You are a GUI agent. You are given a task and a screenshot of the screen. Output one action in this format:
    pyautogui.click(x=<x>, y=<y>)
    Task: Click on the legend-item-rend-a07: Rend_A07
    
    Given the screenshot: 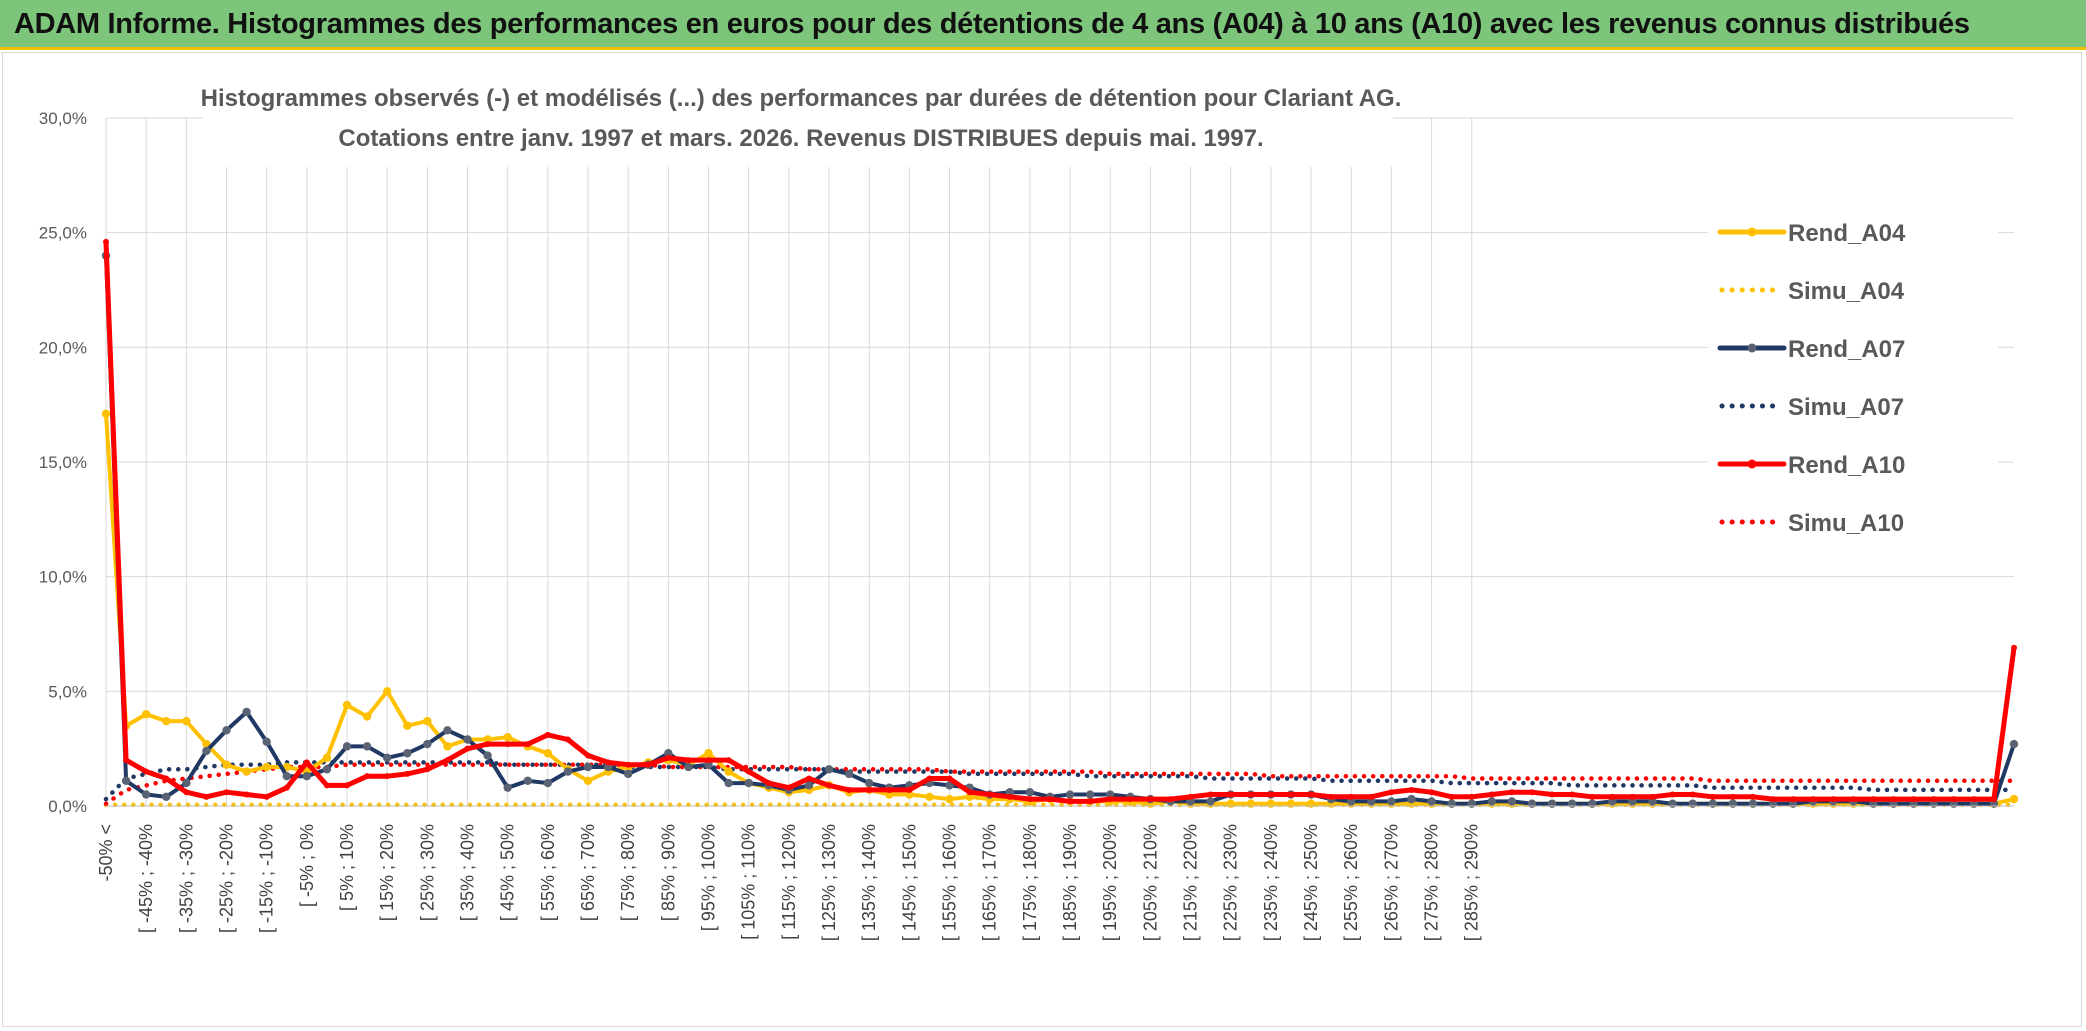 What is the action you would take?
    pyautogui.click(x=1811, y=349)
    